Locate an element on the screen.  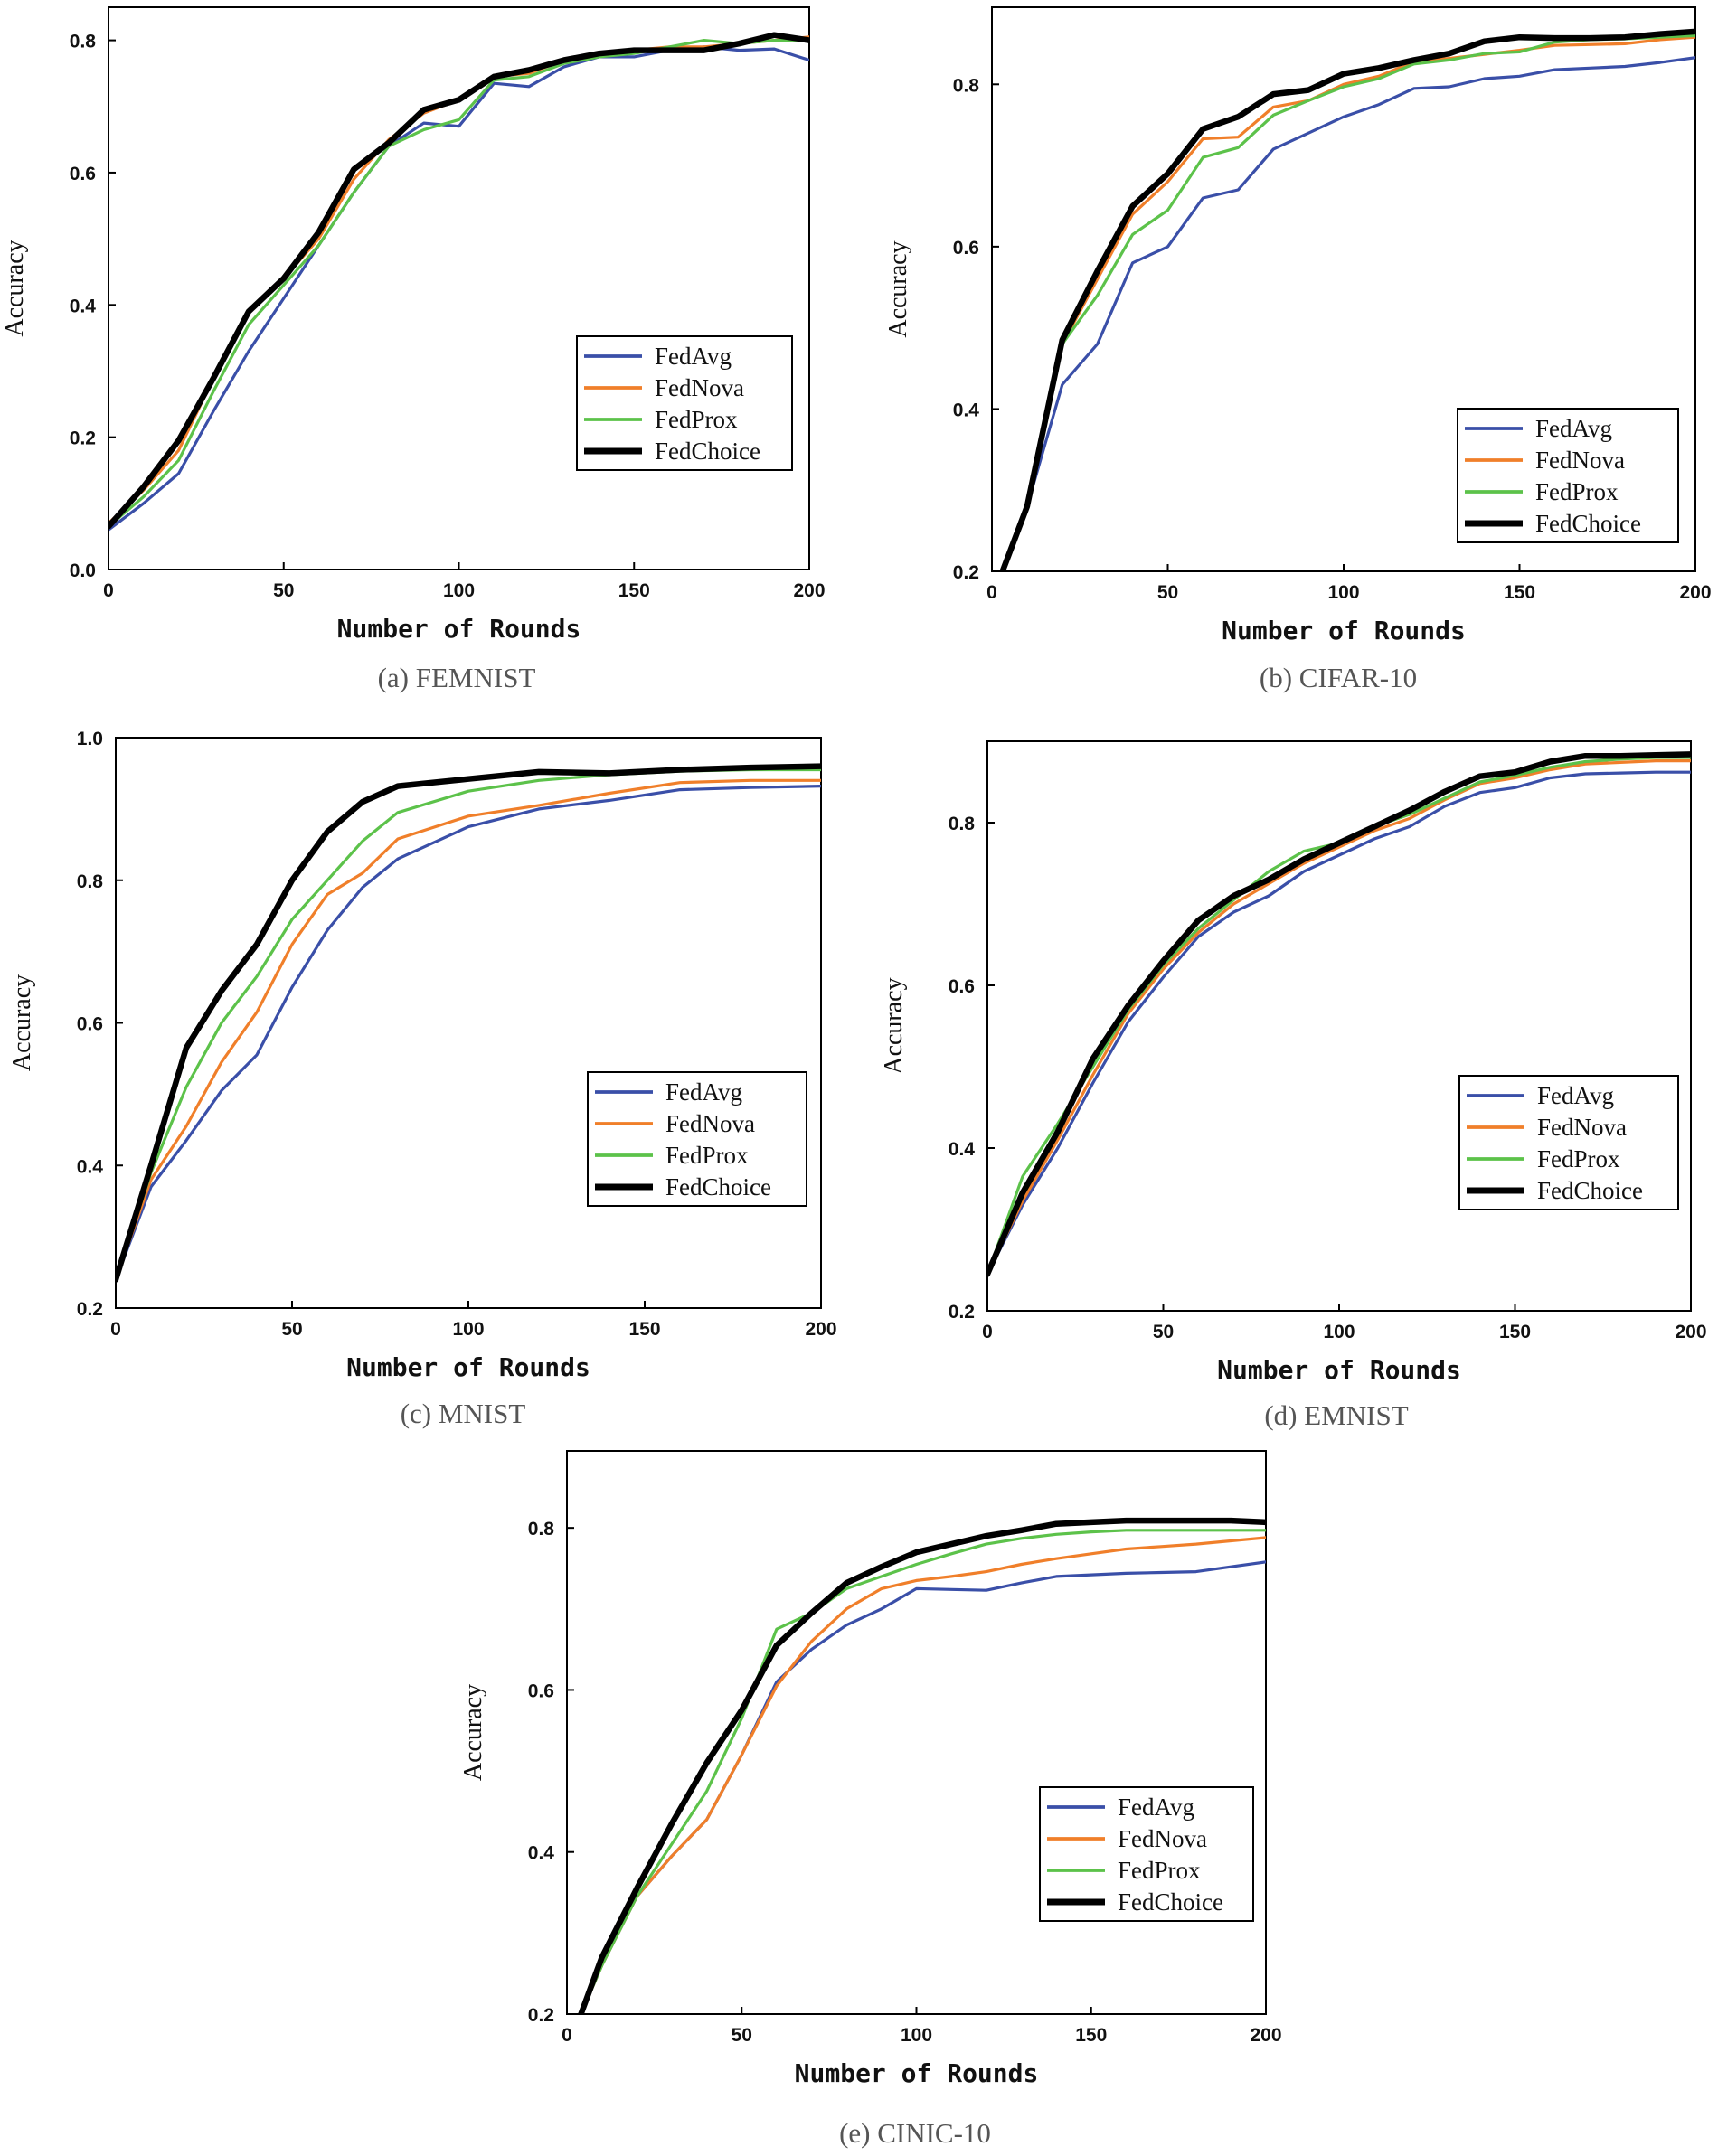
panel-caption: (d) EMNIST is located at coordinates (1336, 1415).